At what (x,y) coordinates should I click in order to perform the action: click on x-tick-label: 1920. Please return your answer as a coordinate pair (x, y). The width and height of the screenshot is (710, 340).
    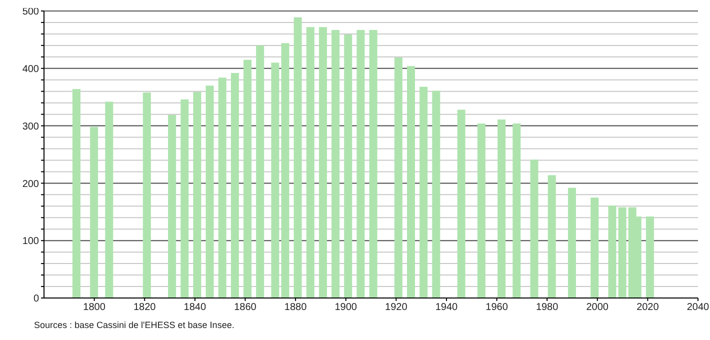
    Looking at the image, I should click on (396, 308).